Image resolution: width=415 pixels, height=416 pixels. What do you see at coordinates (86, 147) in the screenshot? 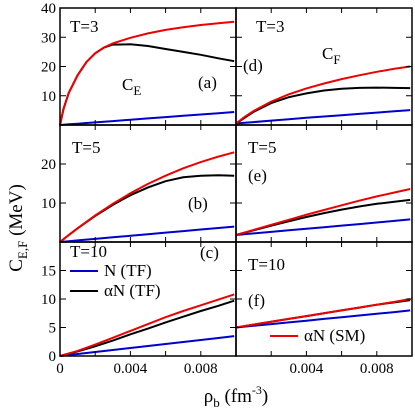
I see `temperature-label-b: T=5` at bounding box center [86, 147].